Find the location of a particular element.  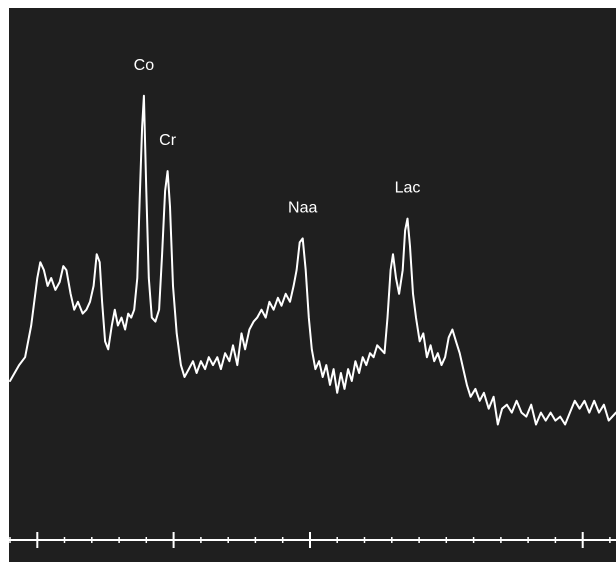

peak-label-layer: Co Cr Naa Lac is located at coordinates (277, 137).